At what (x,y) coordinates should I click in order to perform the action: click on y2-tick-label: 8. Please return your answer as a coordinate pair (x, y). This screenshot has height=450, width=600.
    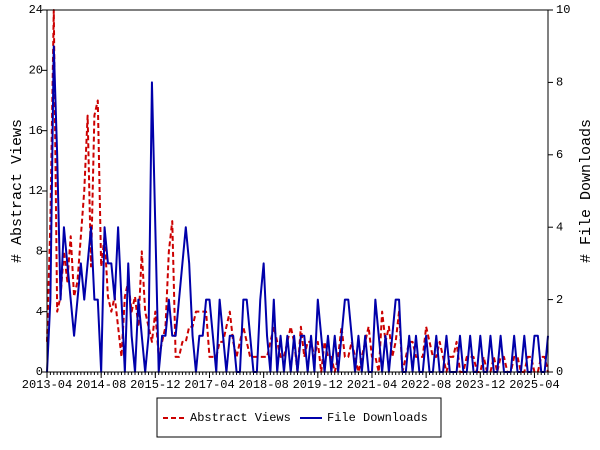
    Looking at the image, I should click on (559, 83).